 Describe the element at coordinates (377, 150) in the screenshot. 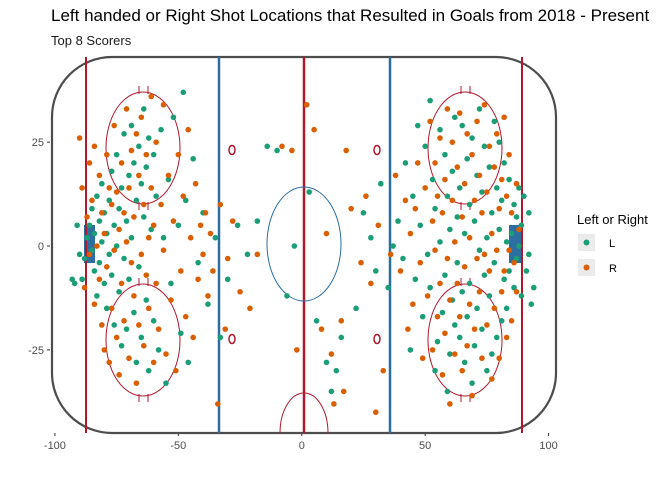

I see `neutral-faceoff-dot-top-right` at that location.